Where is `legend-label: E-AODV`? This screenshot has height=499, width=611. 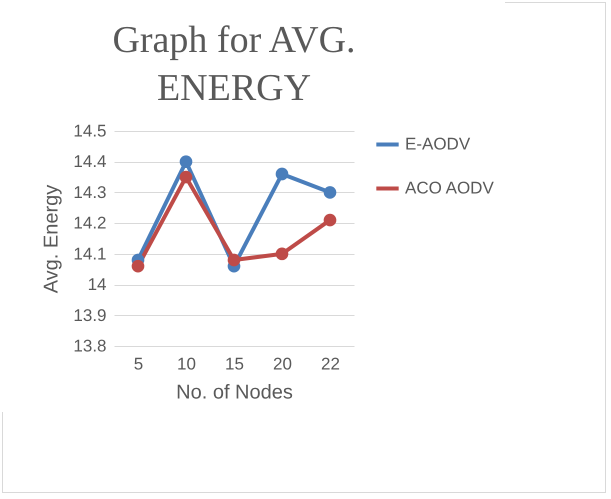 legend-label: E-AODV is located at coordinates (438, 144).